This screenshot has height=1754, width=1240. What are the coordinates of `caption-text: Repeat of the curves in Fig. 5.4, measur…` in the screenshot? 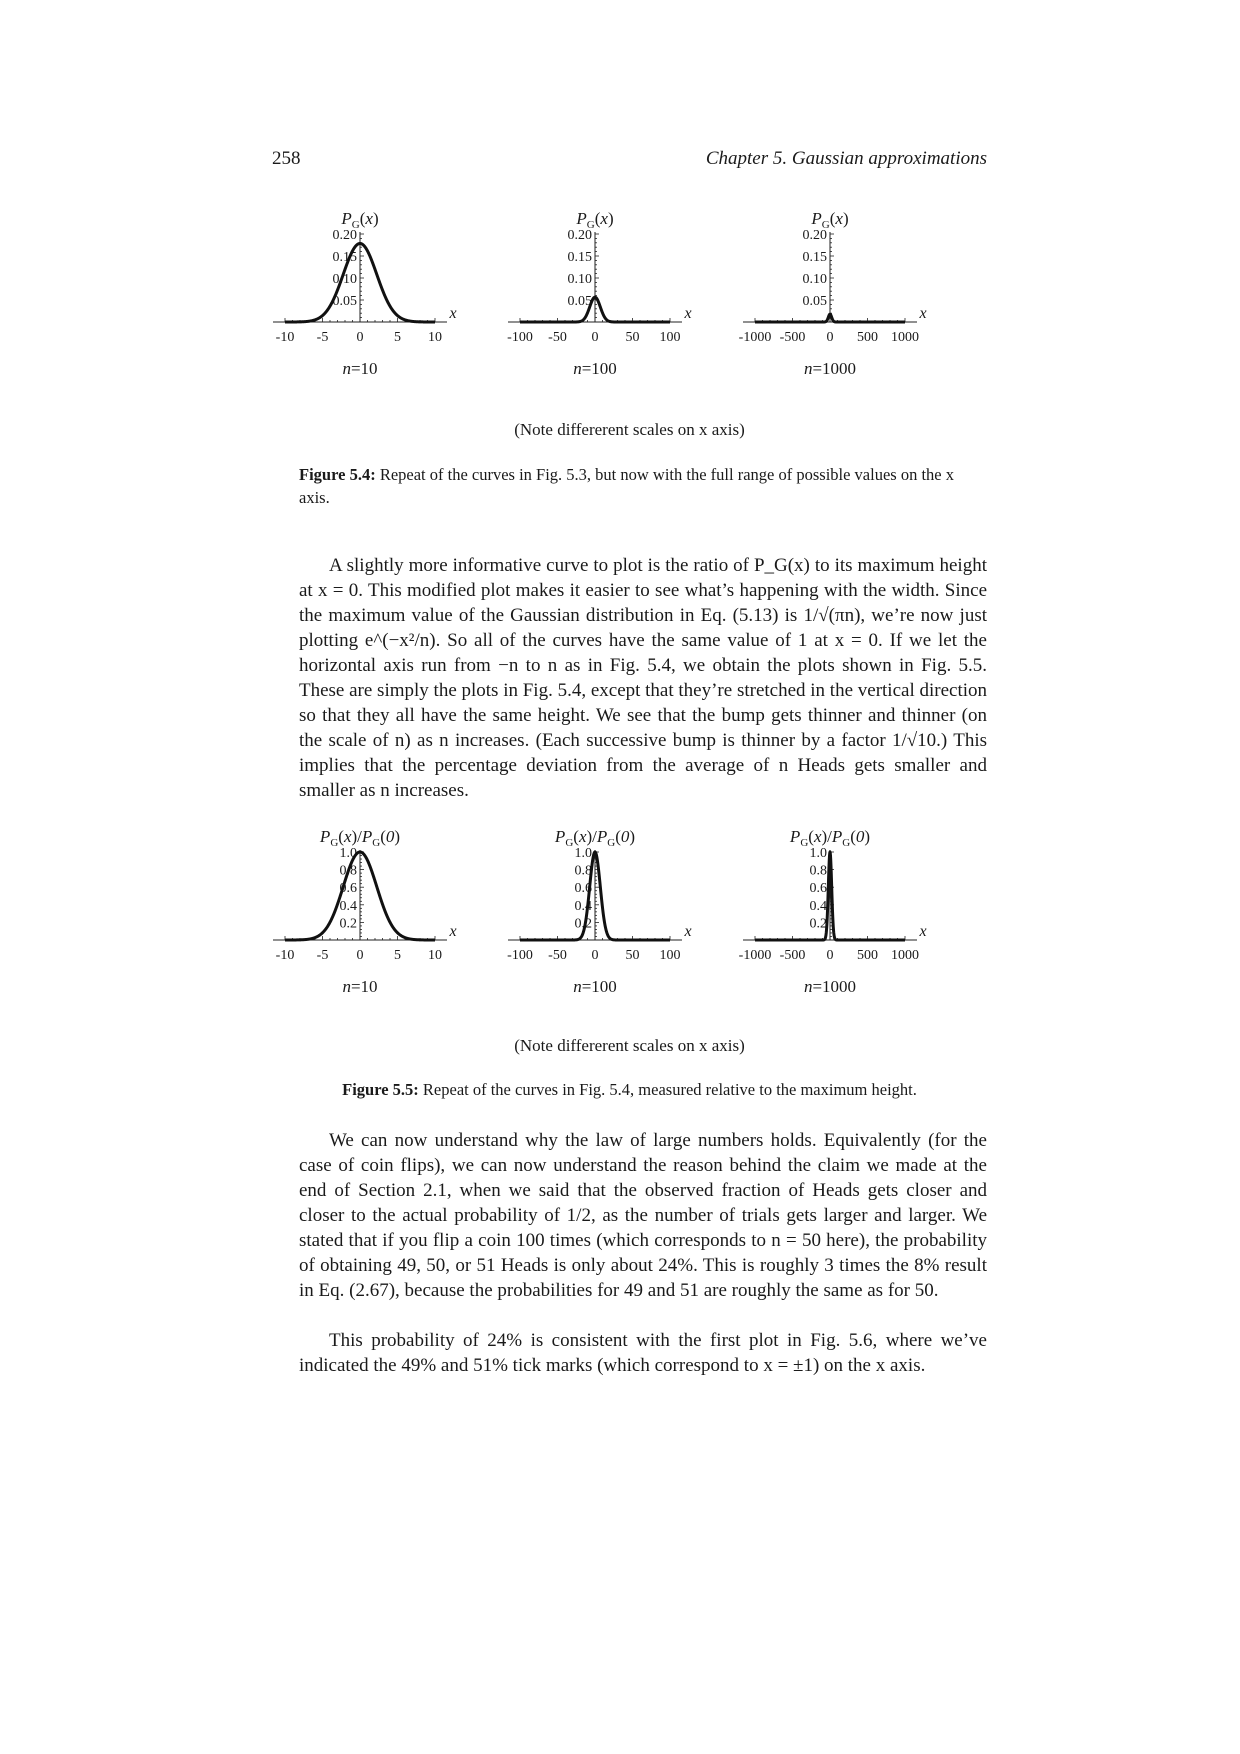 It's located at (669, 1089).